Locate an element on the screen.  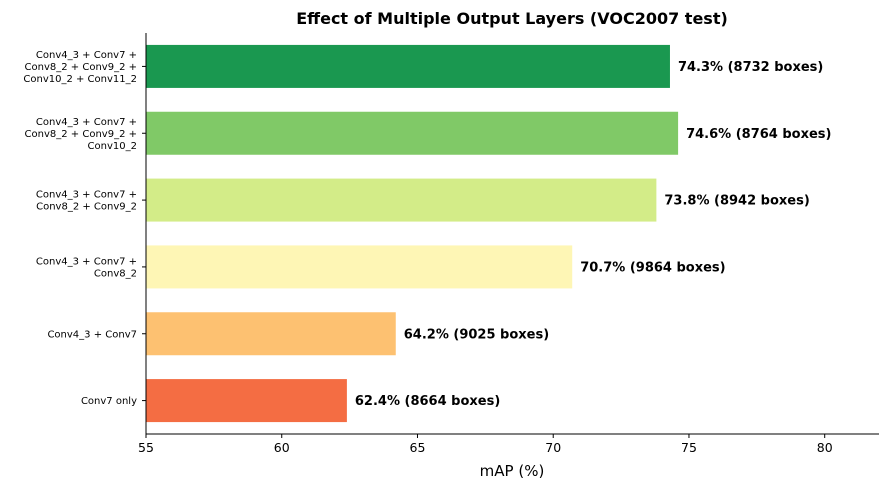
x-axis-label: mAP (%) is located at coordinates (512, 471).